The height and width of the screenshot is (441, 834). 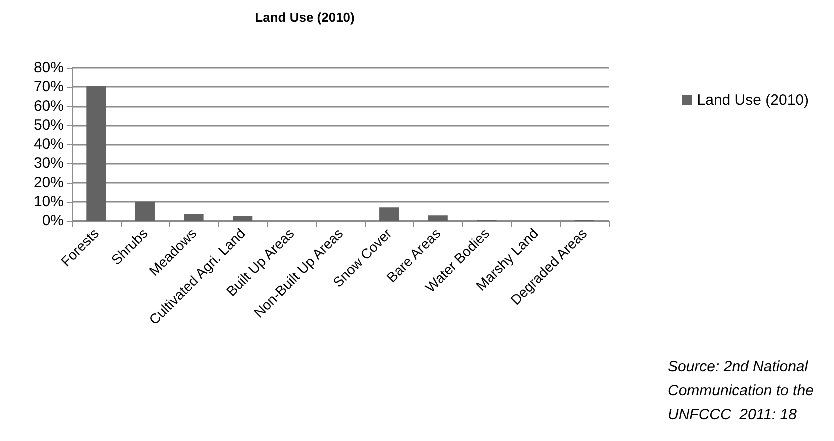 What do you see at coordinates (49, 144) in the screenshot?
I see `y-tick-label: 40%` at bounding box center [49, 144].